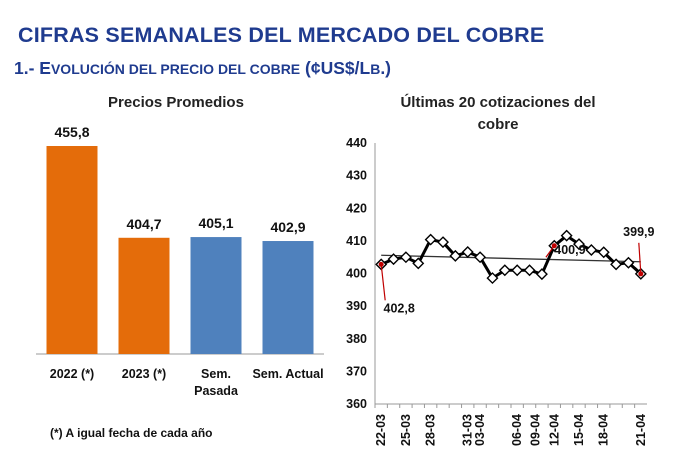 The width and height of the screenshot is (695, 469). I want to click on subtitle-prefix: 1.- E, so click(32, 68).